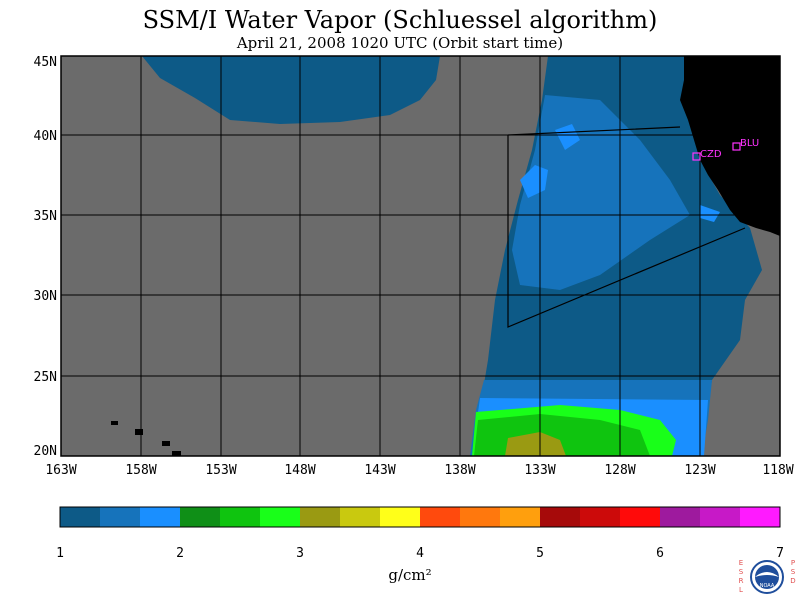 Image resolution: width=800 pixels, height=600 pixels. I want to click on lat-label-30n: 30N, so click(45, 296).